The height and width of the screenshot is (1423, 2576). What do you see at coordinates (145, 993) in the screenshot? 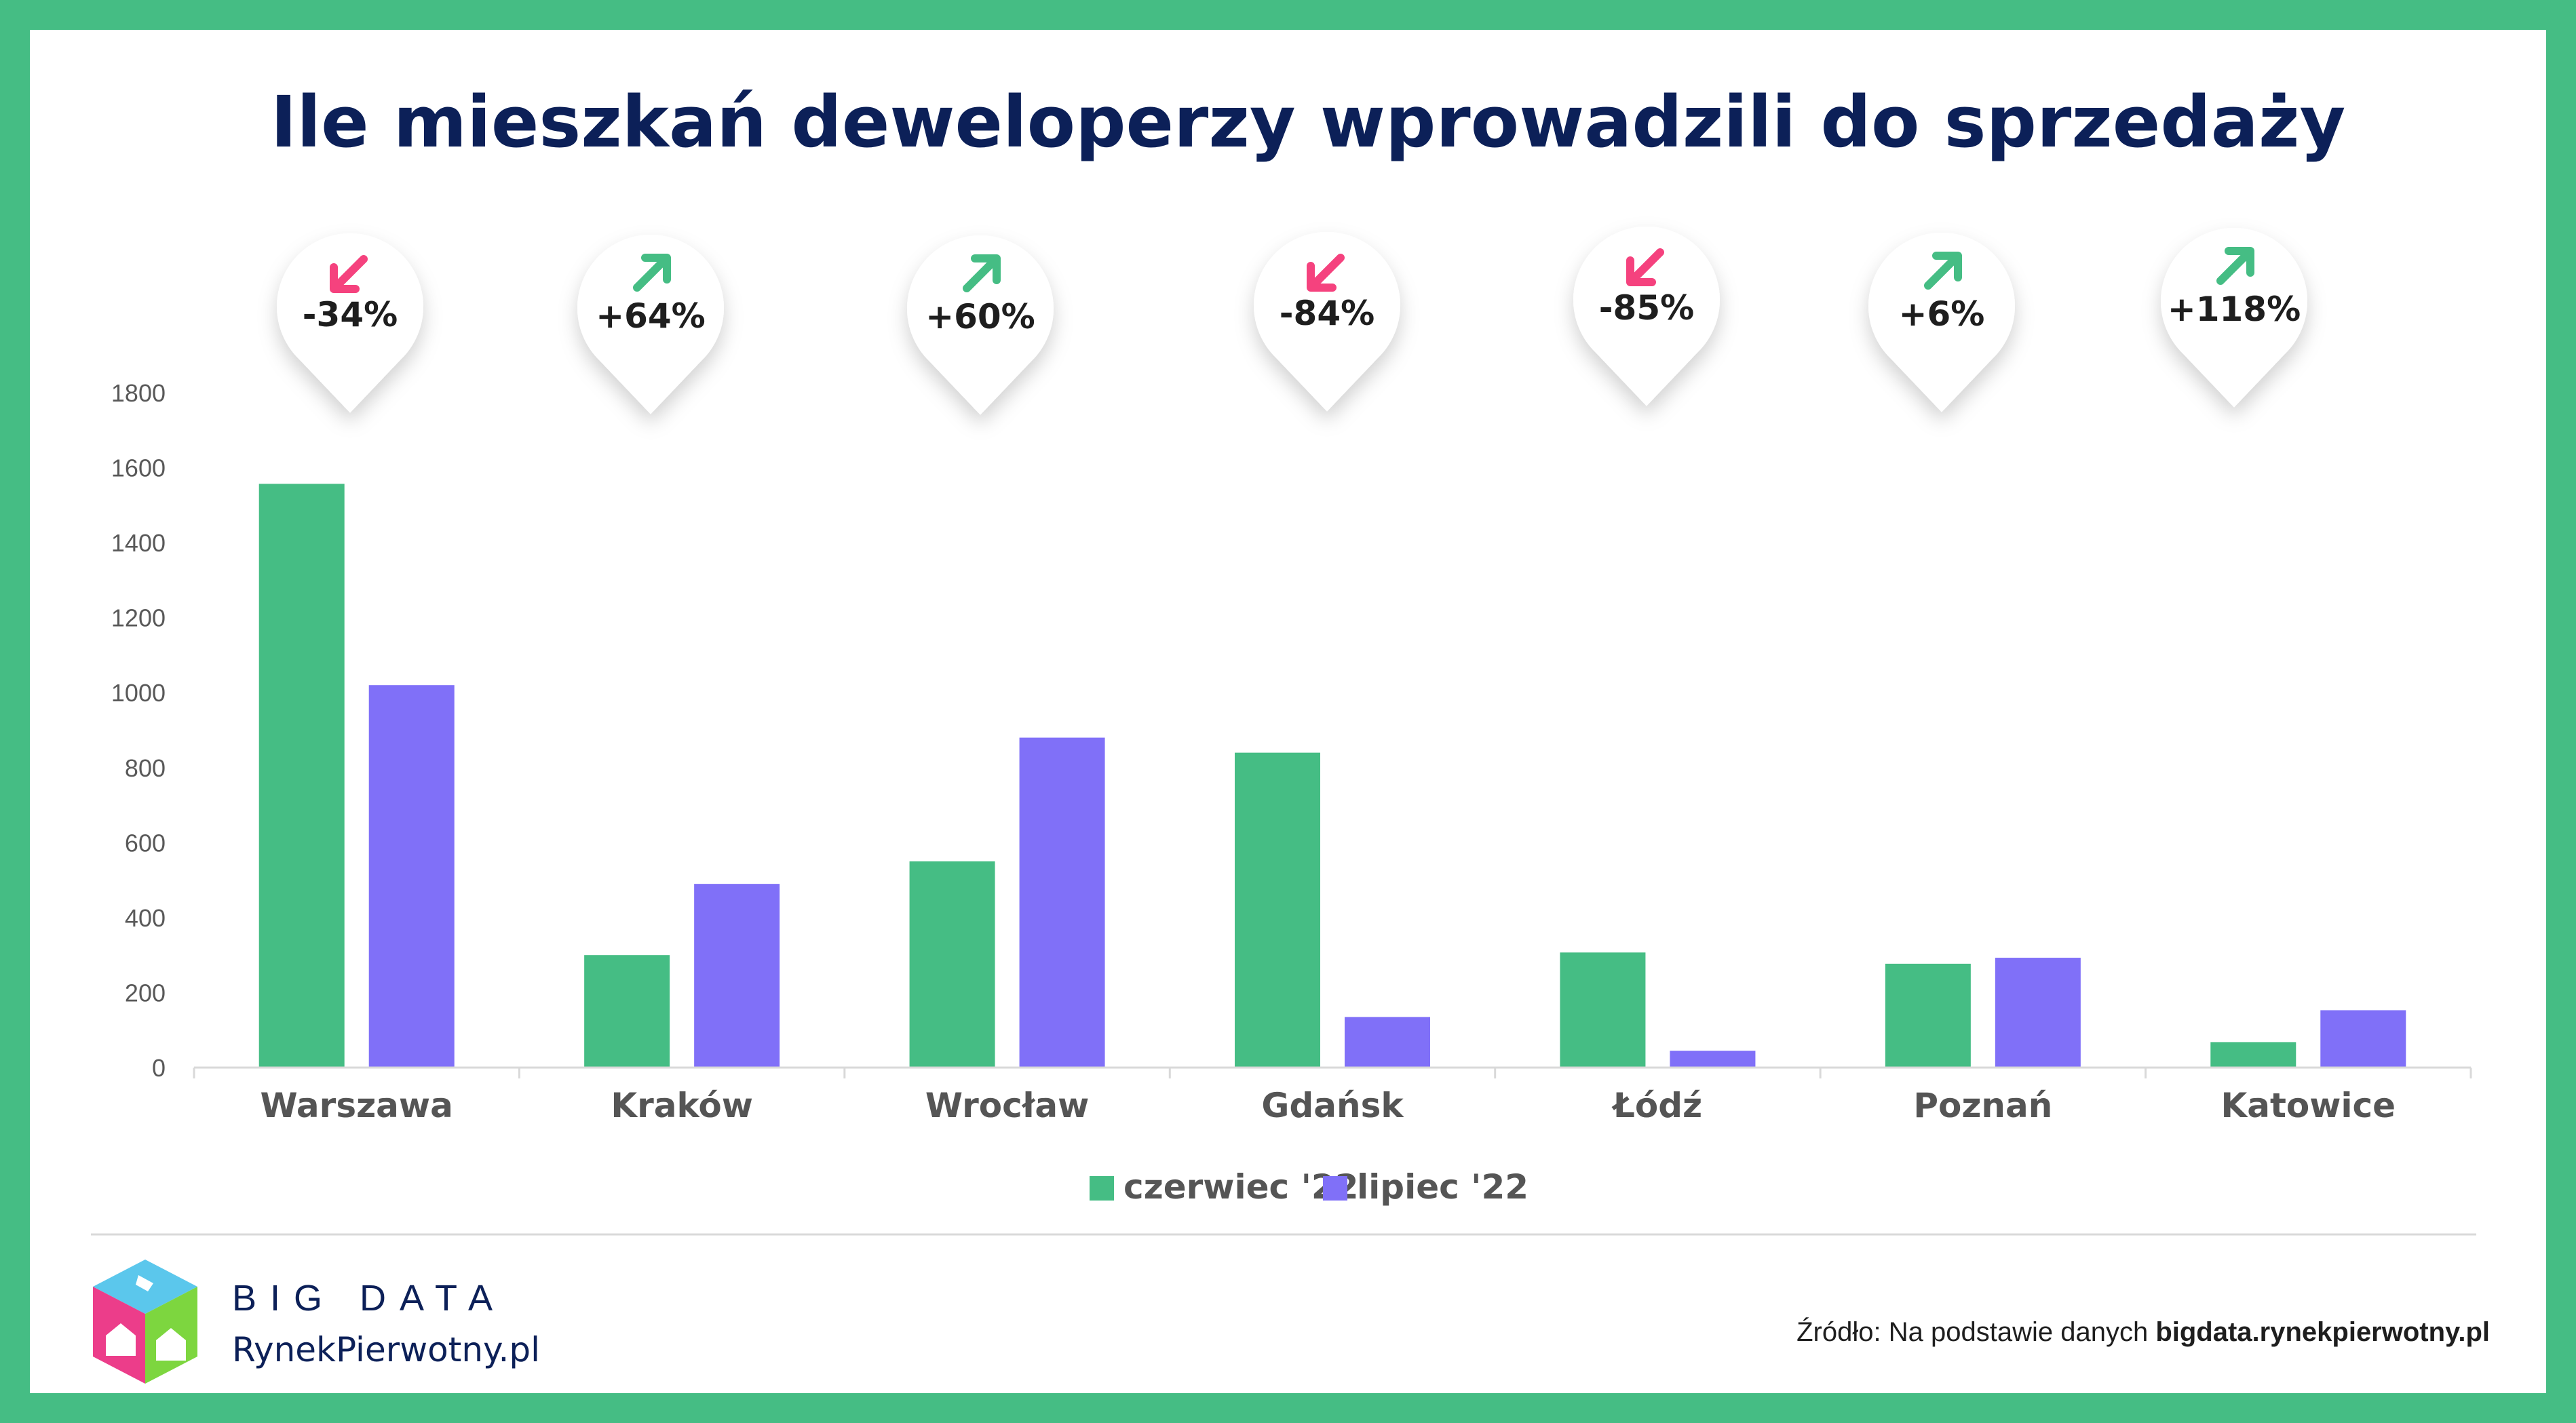
I see `y-tick-label: 200` at bounding box center [145, 993].